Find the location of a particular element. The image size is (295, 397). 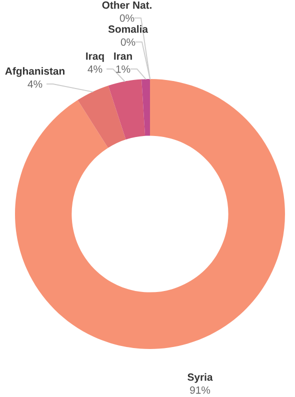

slice-label: Afghanistan is located at coordinates (34, 72).